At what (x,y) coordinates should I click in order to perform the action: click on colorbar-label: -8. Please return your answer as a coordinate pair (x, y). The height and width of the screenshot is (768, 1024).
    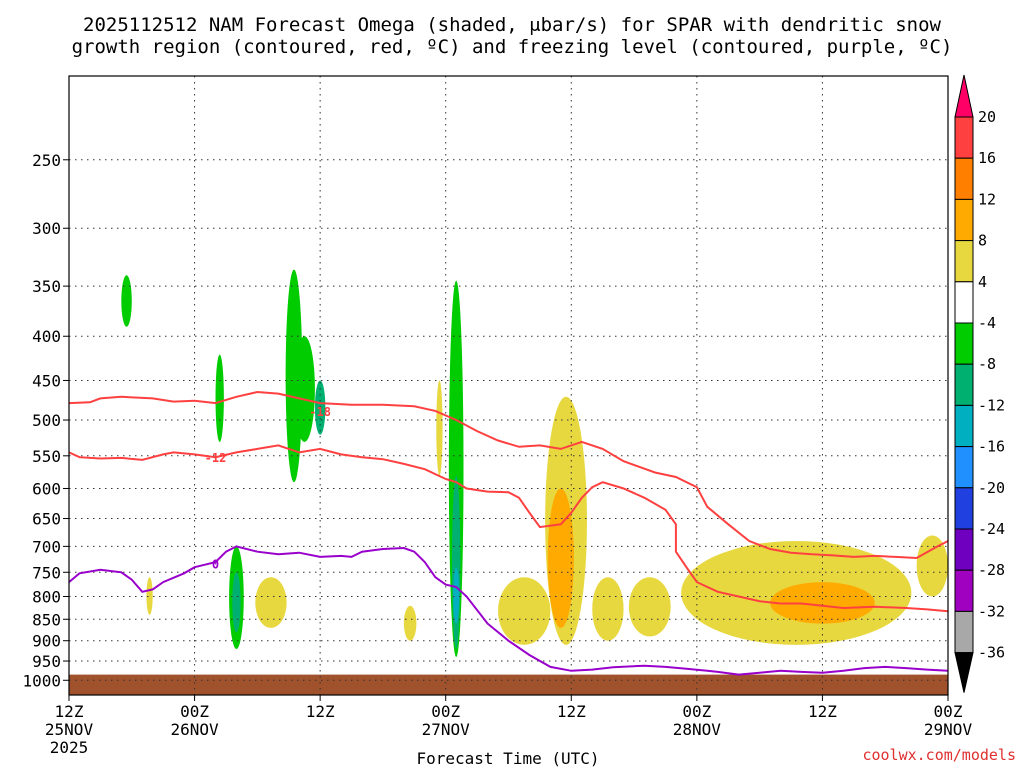
    Looking at the image, I should click on (987, 364).